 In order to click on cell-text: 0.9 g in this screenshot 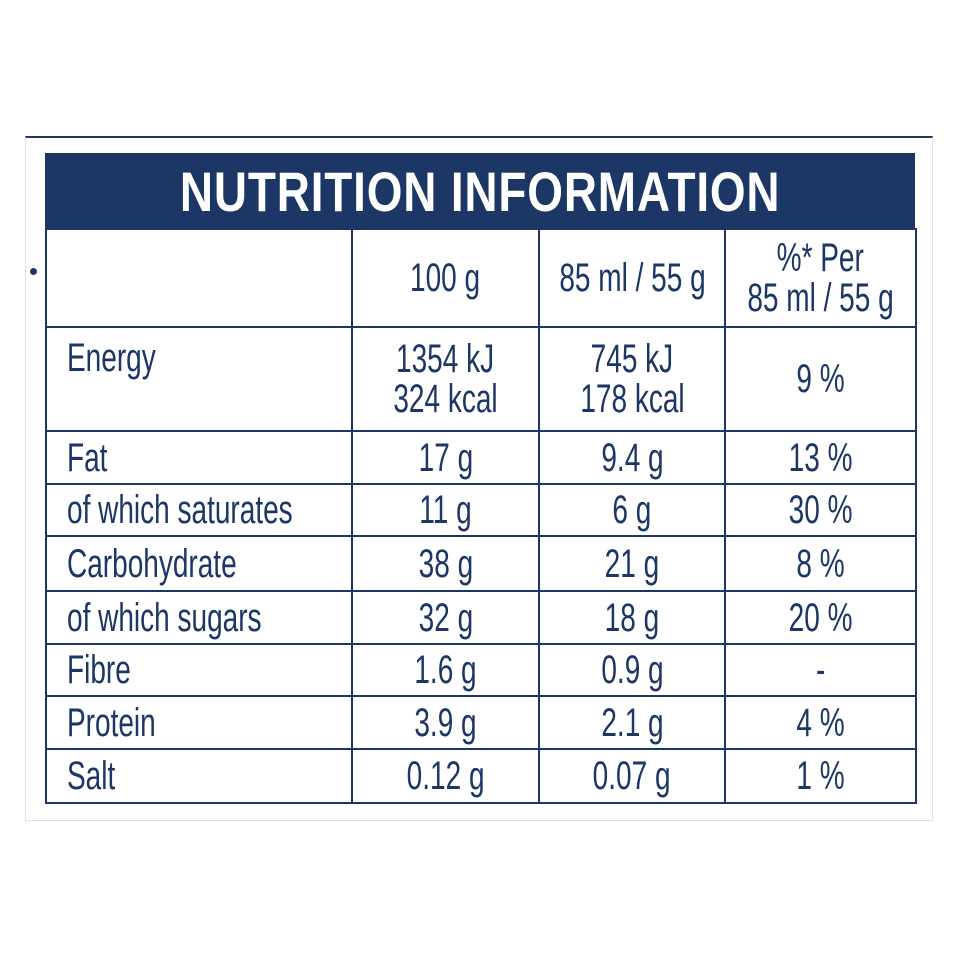, I will do `click(632, 670)`.